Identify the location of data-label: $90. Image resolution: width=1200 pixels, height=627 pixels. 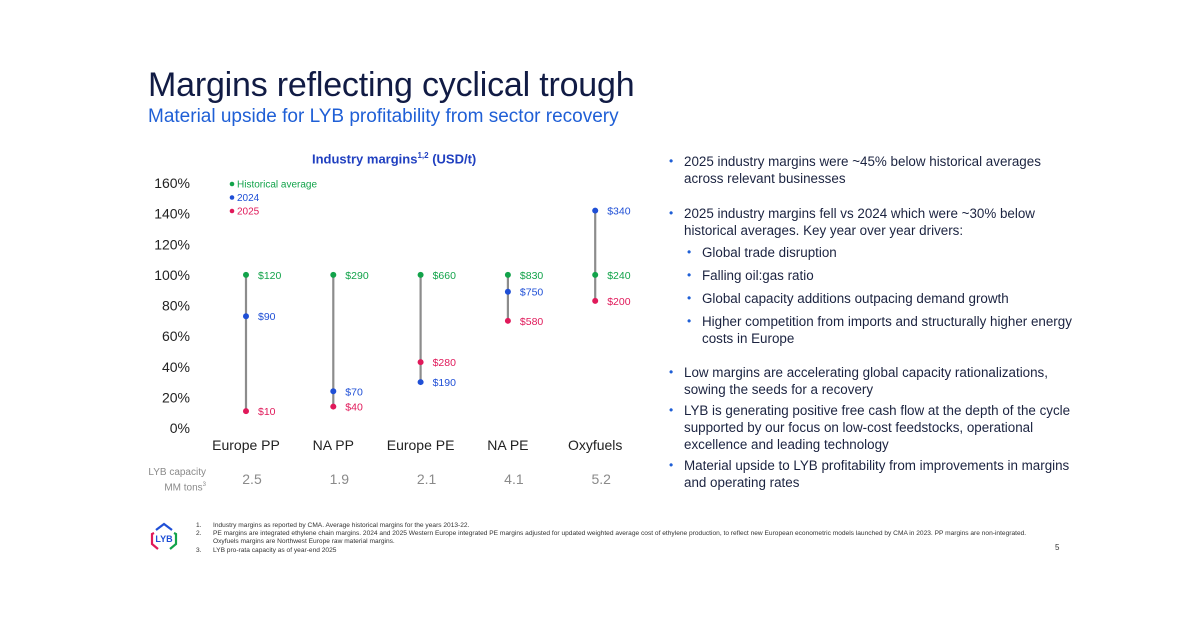
(267, 317).